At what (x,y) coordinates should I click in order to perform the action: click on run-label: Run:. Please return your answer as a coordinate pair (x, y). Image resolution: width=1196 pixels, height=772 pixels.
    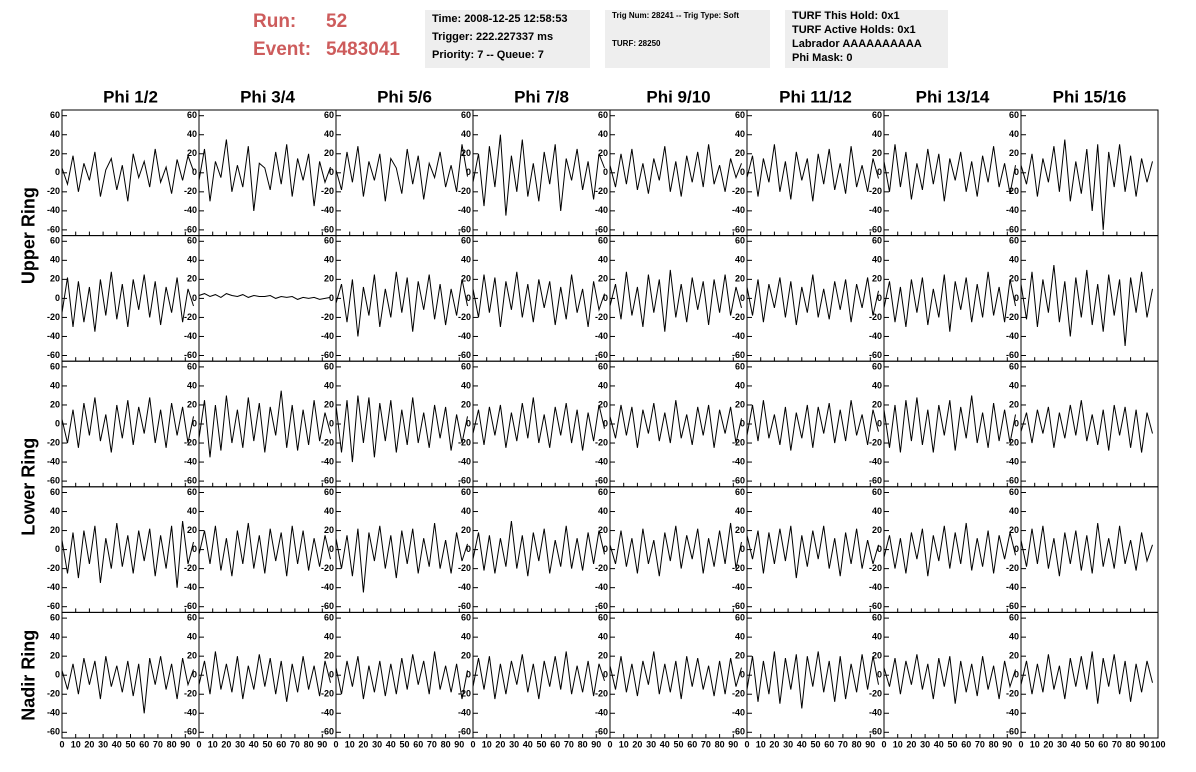
    Looking at the image, I should click on (274, 21).